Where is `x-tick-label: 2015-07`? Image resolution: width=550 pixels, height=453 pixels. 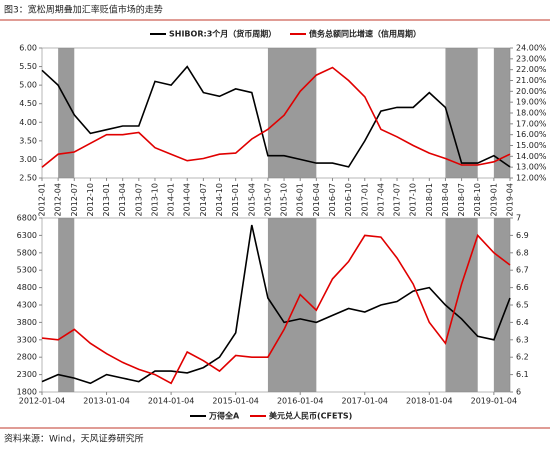 x-tick-label: 2015-07 is located at coordinates (267, 199).